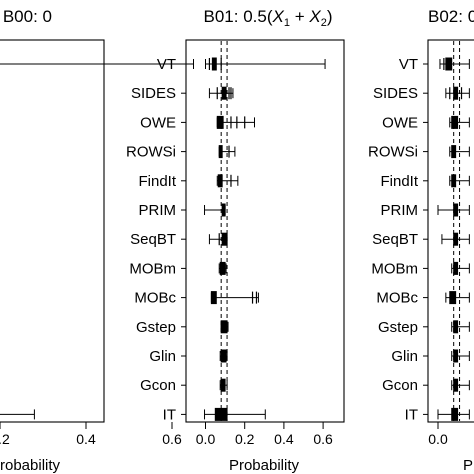 This screenshot has height=474, width=474. What do you see at coordinates (162, 356) in the screenshot?
I see `category-label-glin: Glin` at bounding box center [162, 356].